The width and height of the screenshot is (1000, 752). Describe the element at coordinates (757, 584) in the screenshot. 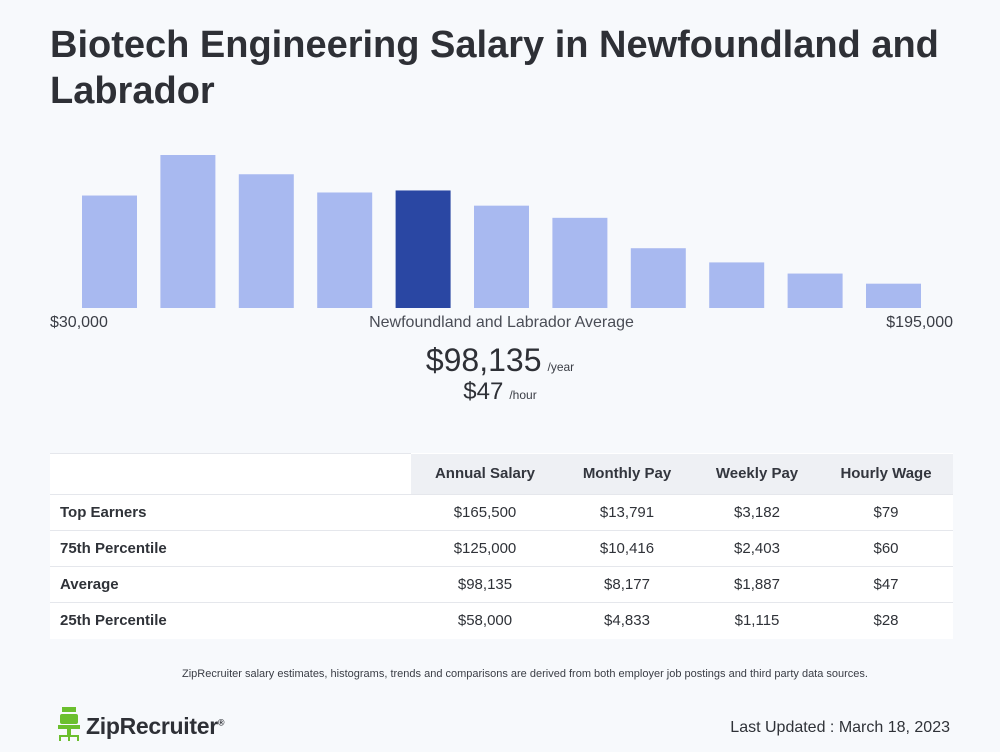

I see `weekly-pay-cell: $1,887` at that location.